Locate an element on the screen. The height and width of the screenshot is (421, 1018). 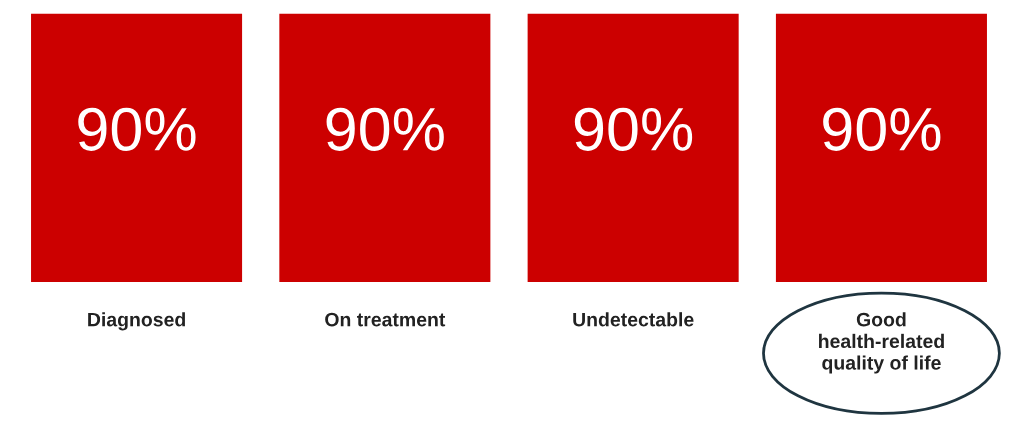
x-tick-label: On treatment is located at coordinates (385, 319).